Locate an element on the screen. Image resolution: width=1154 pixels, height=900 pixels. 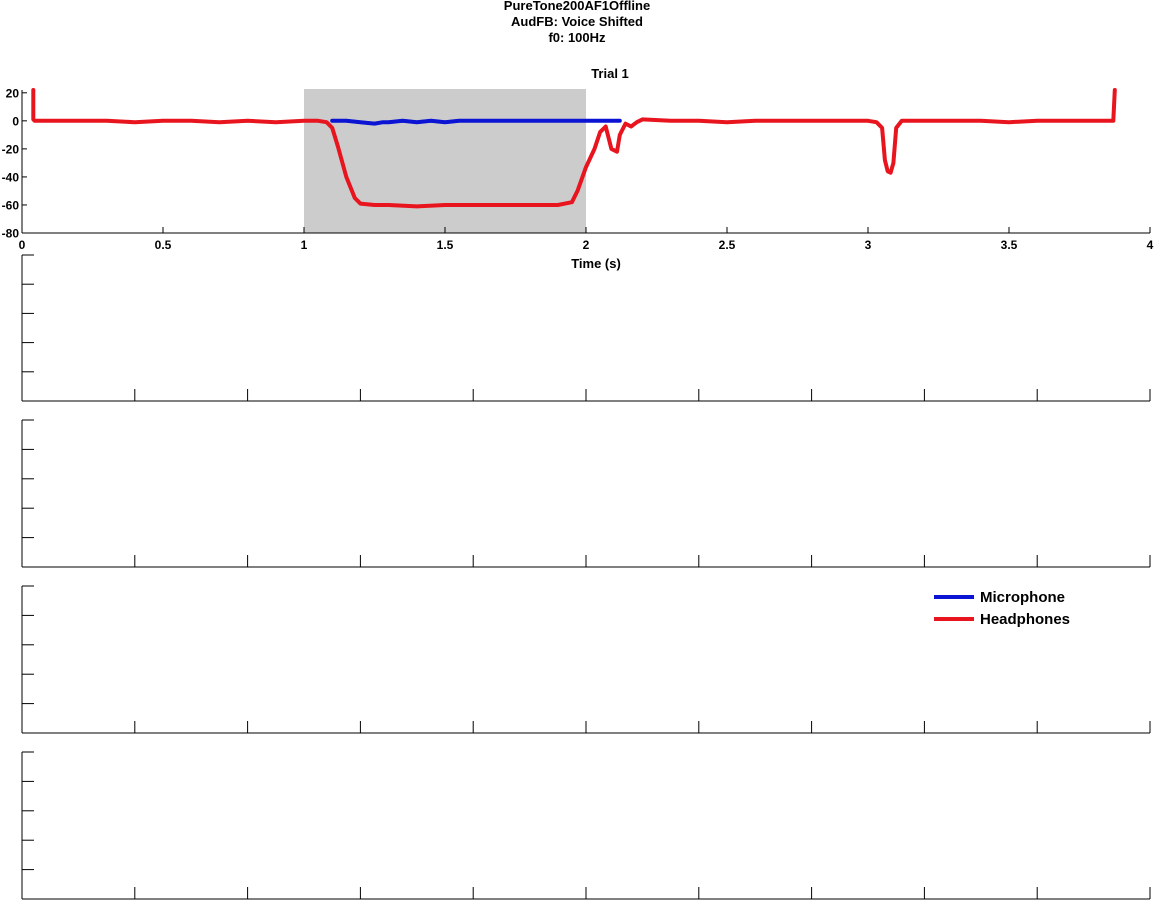
figure-title-line-2: AudFB: Voice Shifted is located at coordinates (577, 21).